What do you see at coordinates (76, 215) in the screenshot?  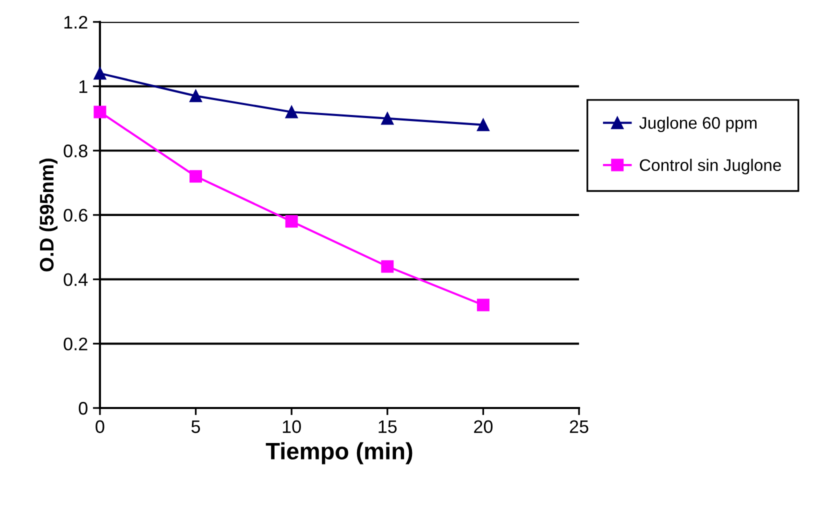 I see `y-tick-label: 0.6` at bounding box center [76, 215].